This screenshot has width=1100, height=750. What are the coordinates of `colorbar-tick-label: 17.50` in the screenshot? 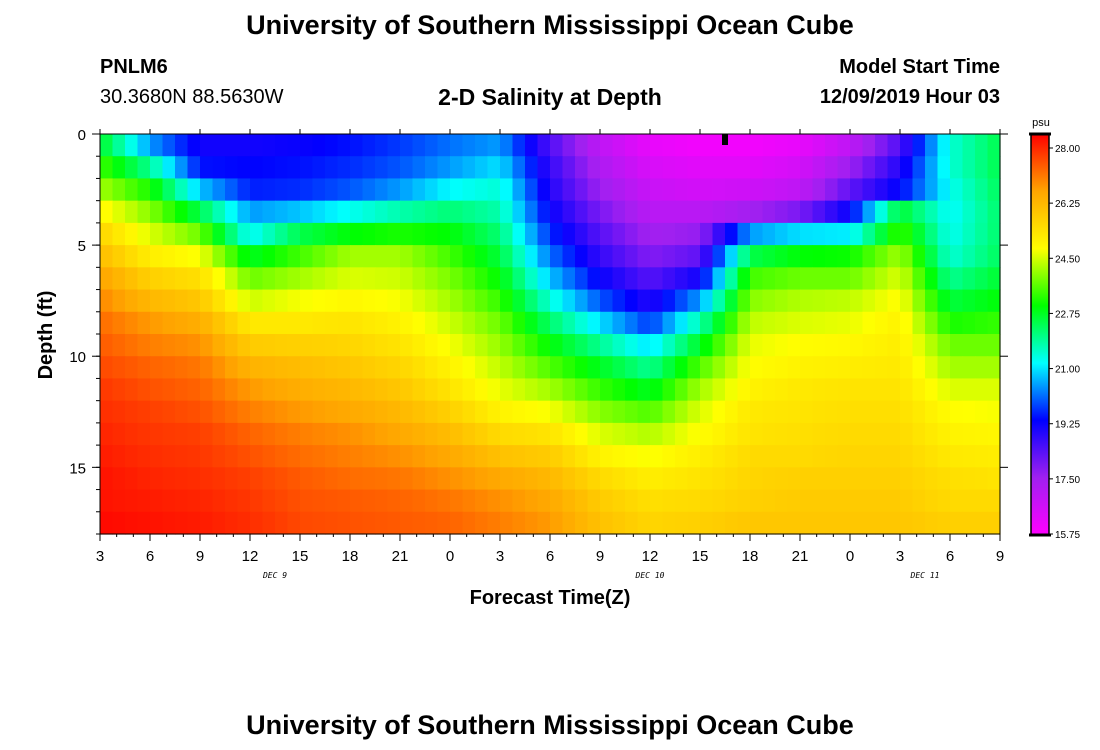 It's located at (1067, 480).